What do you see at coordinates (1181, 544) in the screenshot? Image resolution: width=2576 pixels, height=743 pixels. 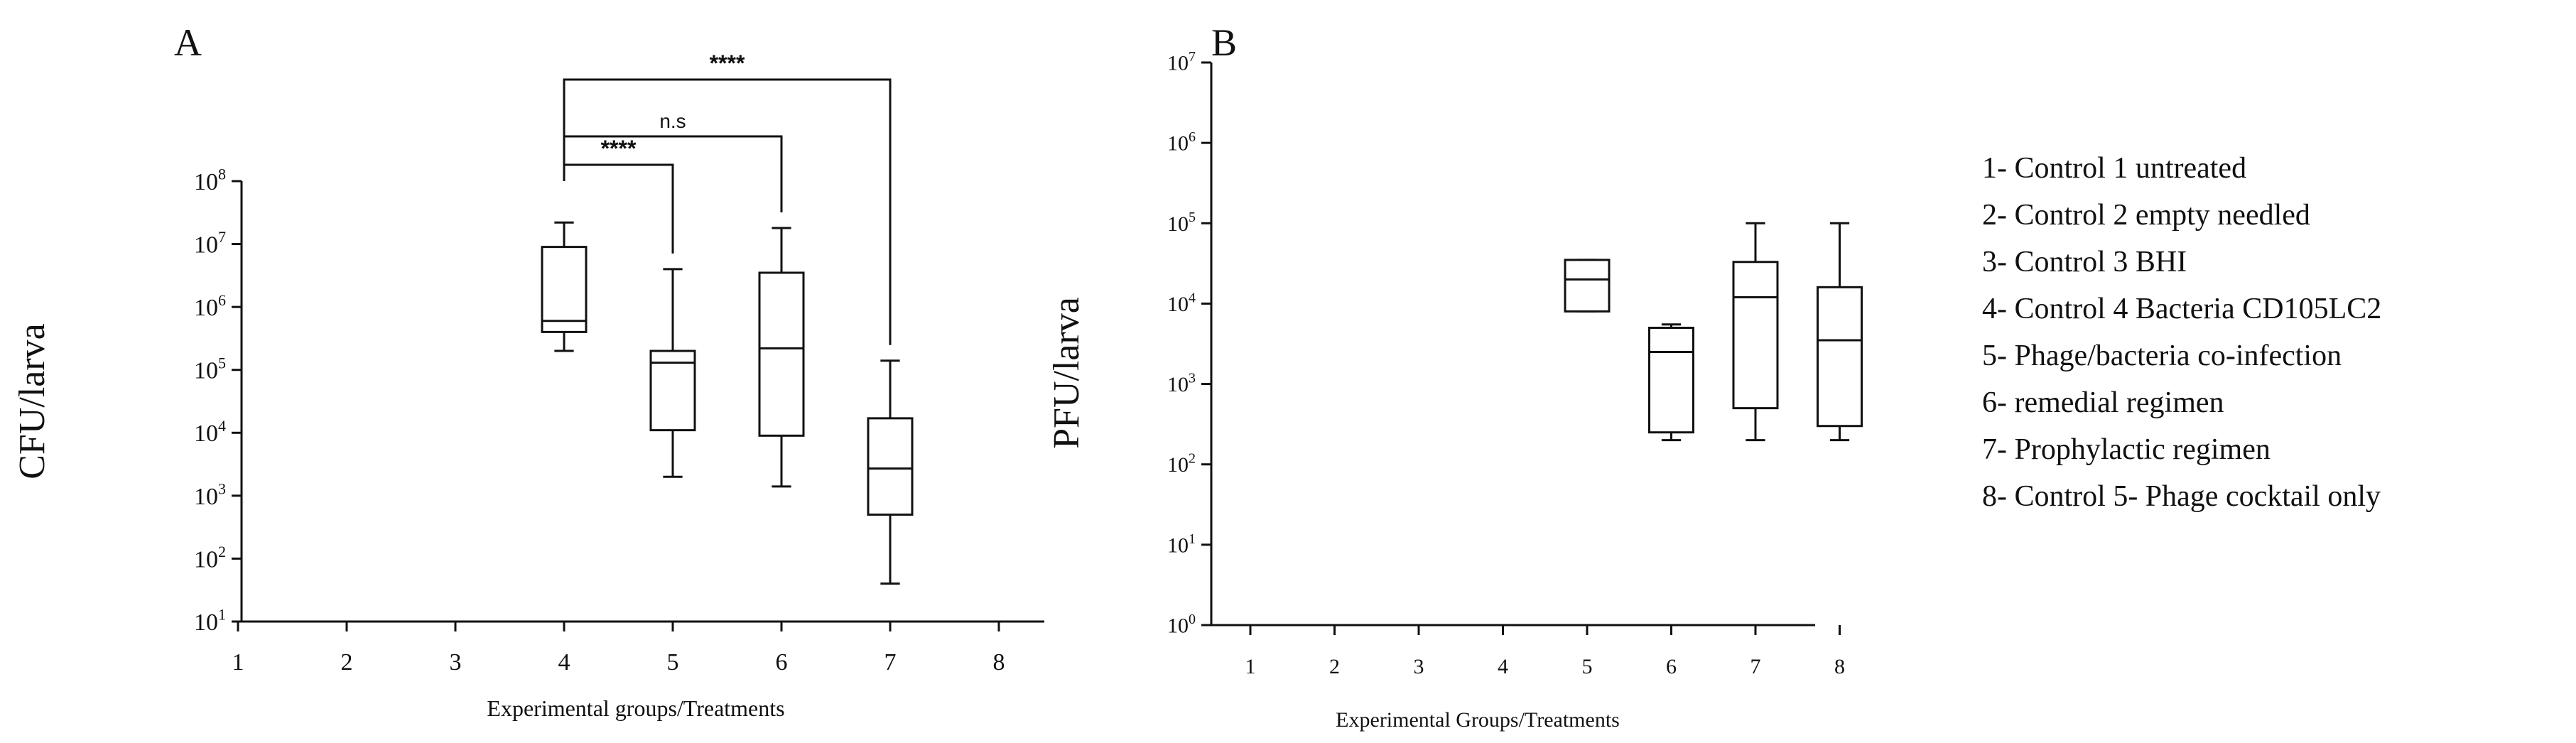 I see `panel-b-y-tick-label: 10¹` at bounding box center [1181, 544].